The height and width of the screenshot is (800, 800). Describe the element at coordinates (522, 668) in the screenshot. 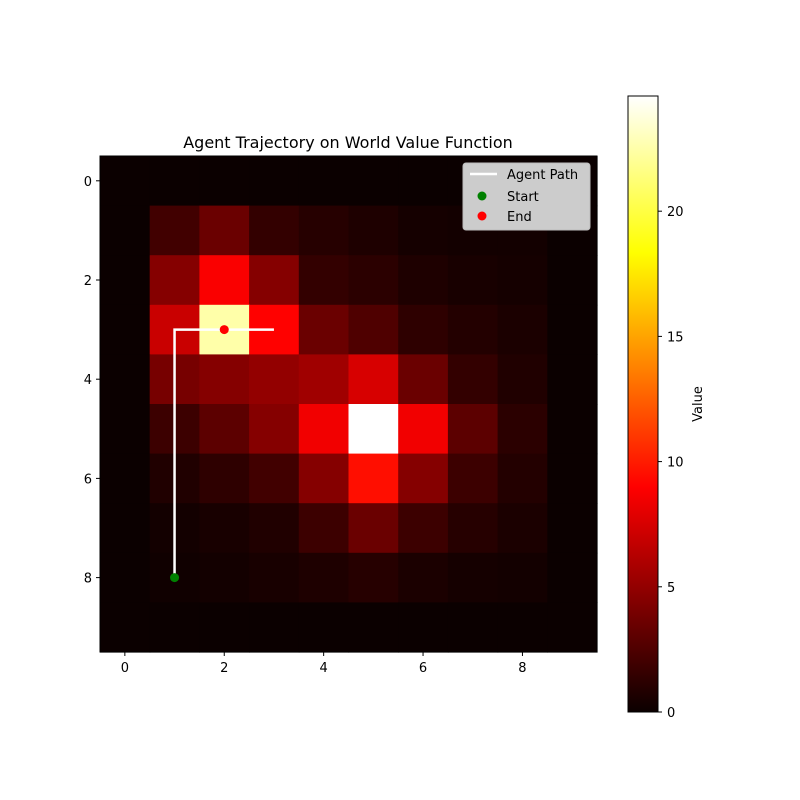

I see `x-tick-label: 8` at that location.